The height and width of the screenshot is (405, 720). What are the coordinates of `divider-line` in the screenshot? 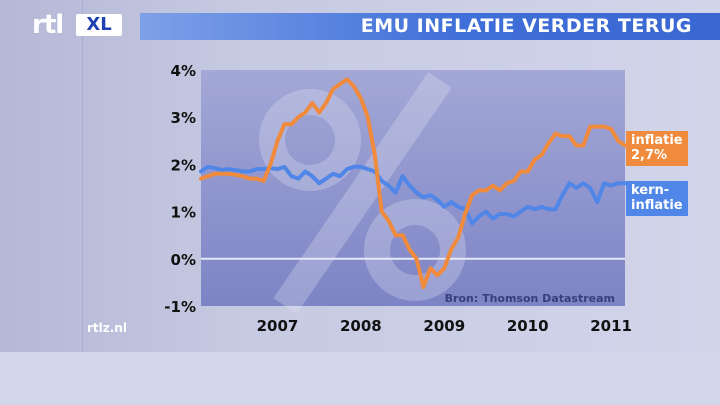 It's located at (82, 176).